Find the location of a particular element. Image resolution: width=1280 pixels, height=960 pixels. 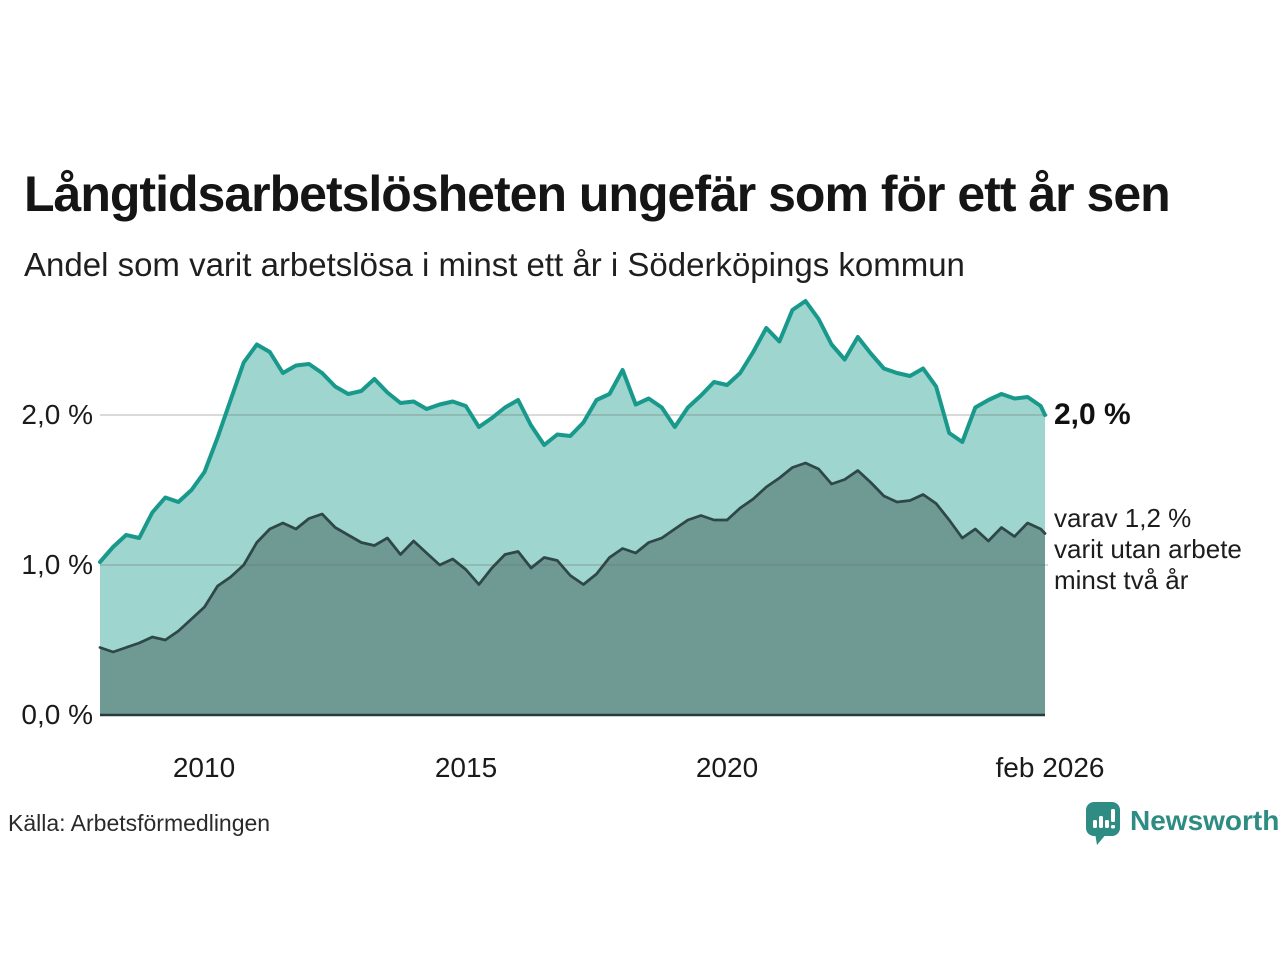

newsworthy-logo-icon is located at coordinates (1103, 823).